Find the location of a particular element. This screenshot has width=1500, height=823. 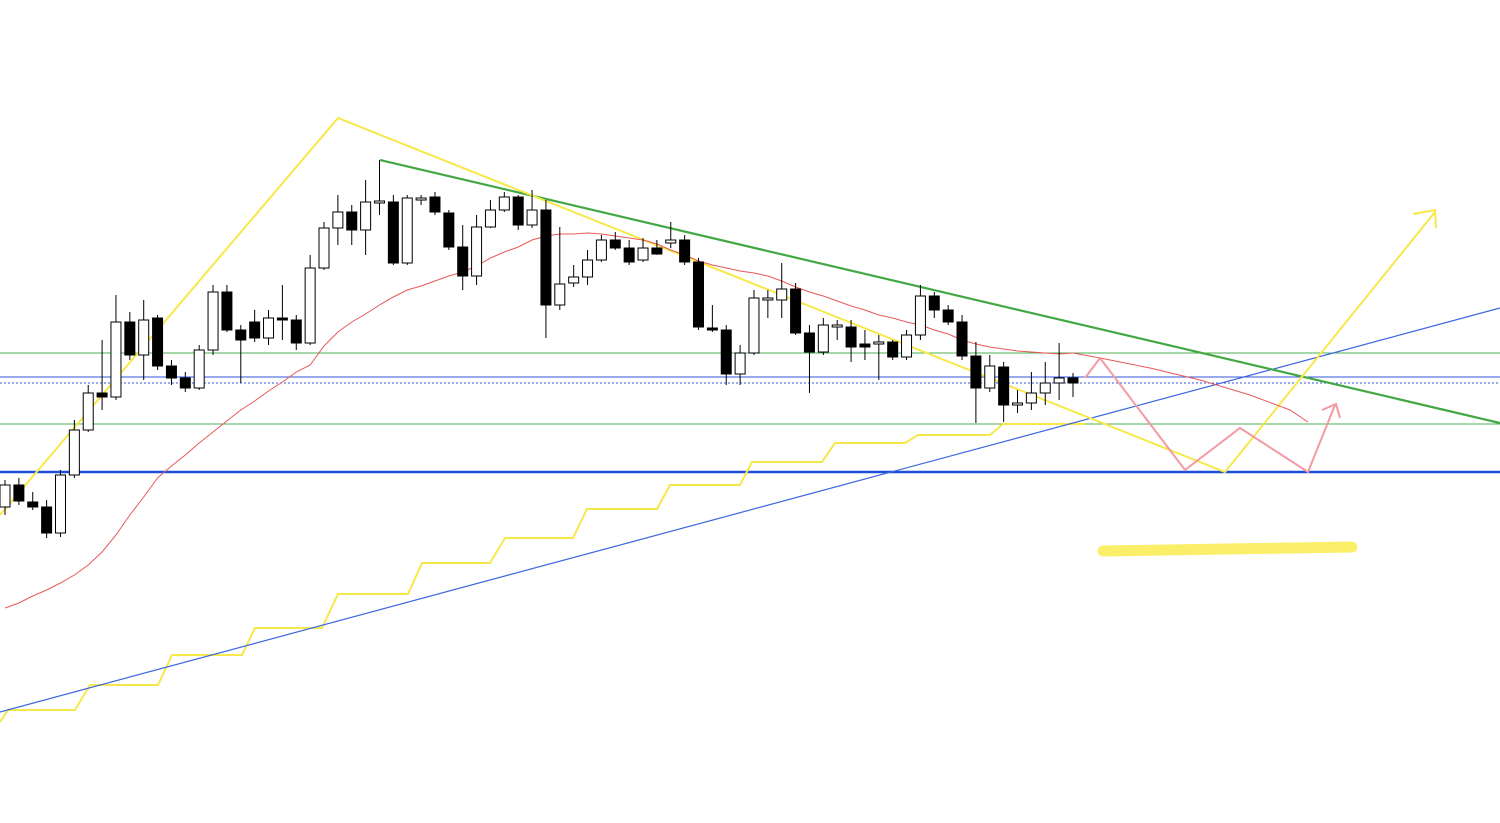

pink-arrowhead is located at coordinates (1331, 410).